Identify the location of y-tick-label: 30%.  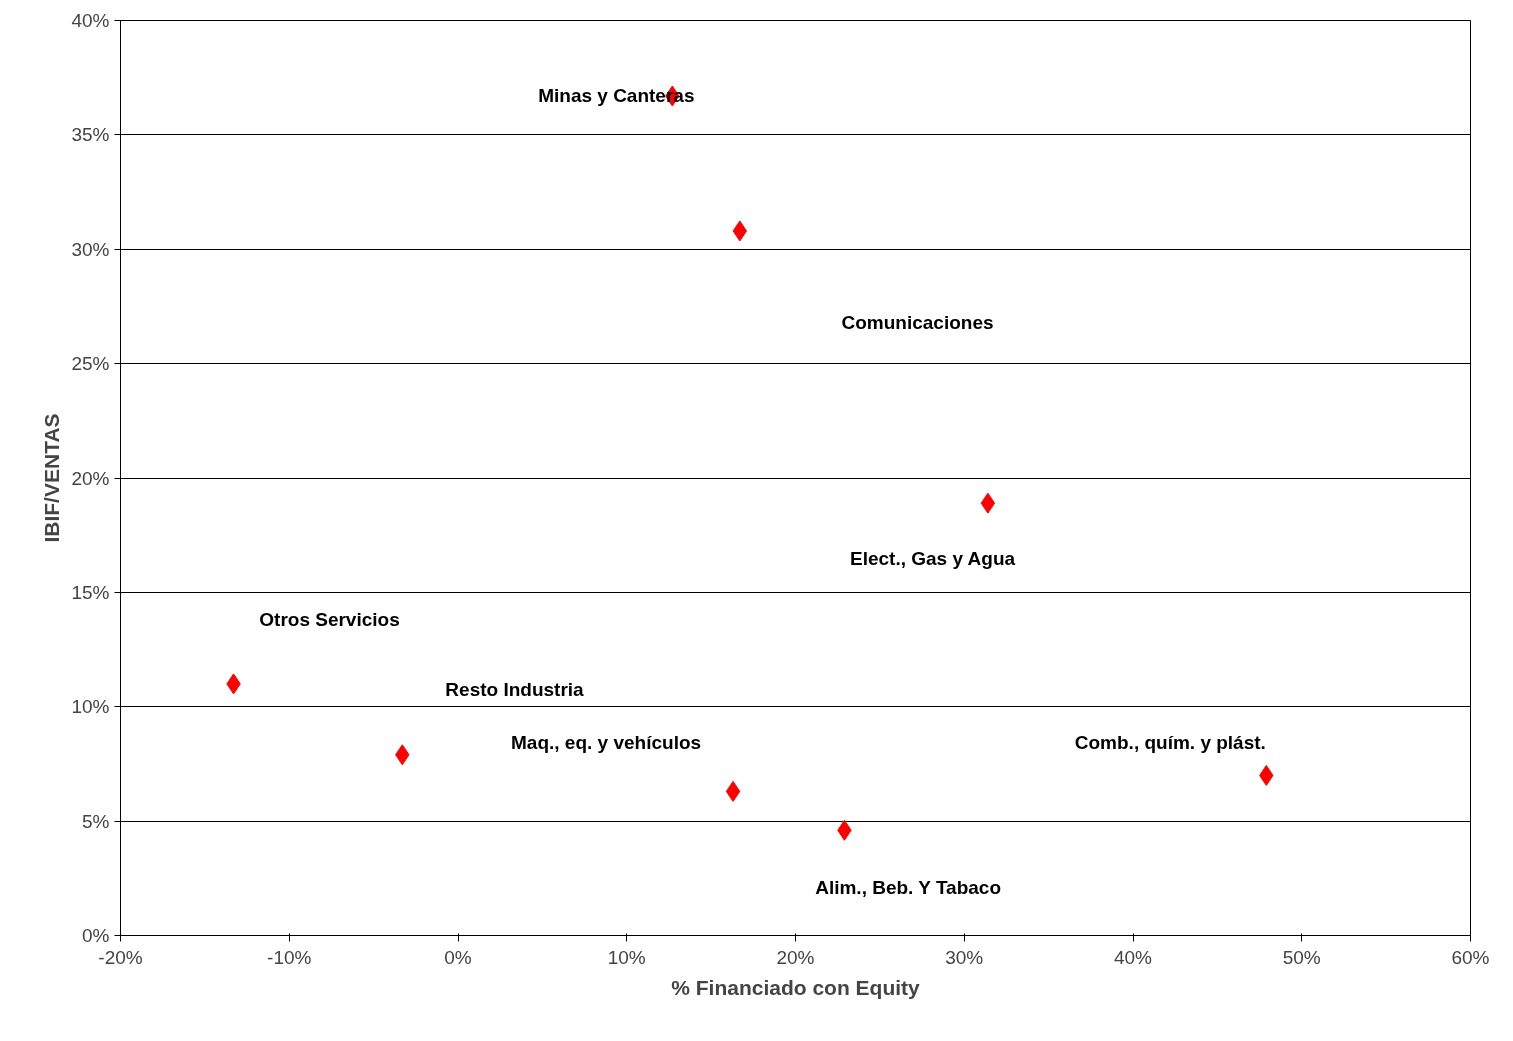
(90, 249).